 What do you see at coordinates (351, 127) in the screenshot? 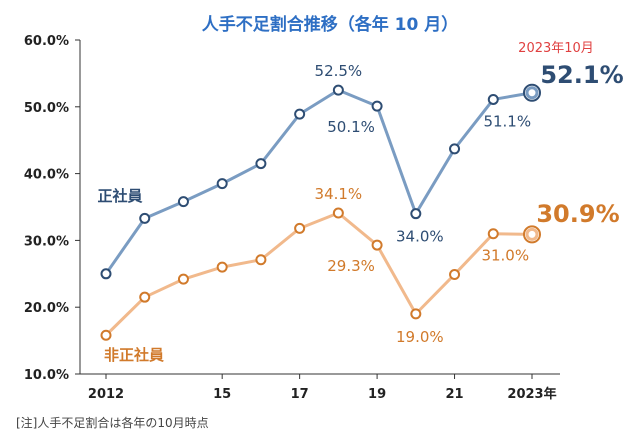
I see `data-label: 50.1%` at bounding box center [351, 127].